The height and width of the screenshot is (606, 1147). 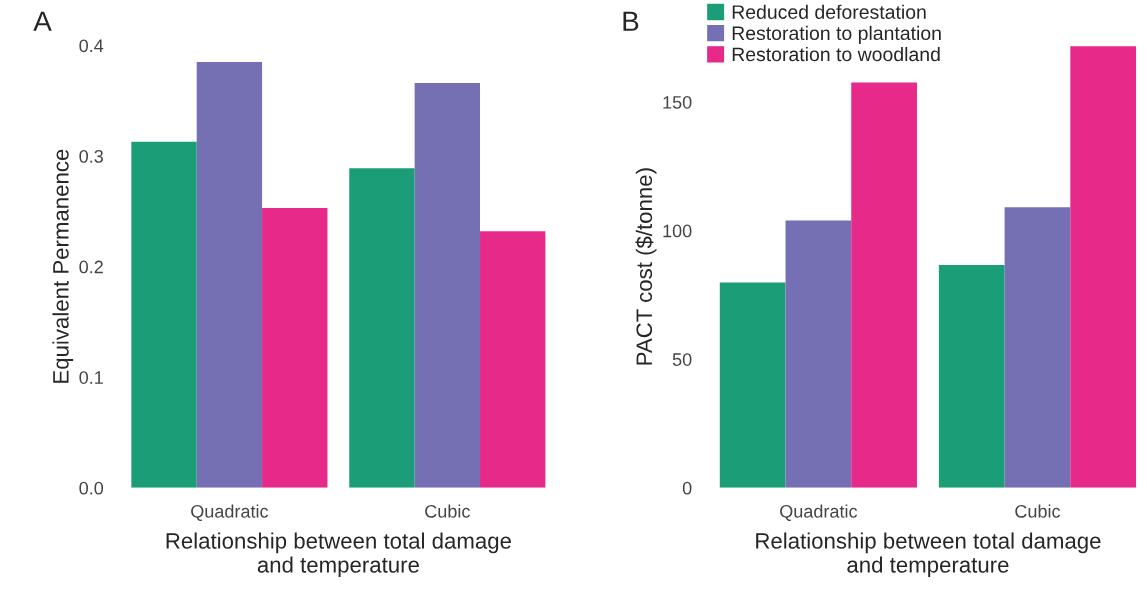 What do you see at coordinates (63, 266) in the screenshot?
I see `y-axis-title: Equivalent Permanence` at bounding box center [63, 266].